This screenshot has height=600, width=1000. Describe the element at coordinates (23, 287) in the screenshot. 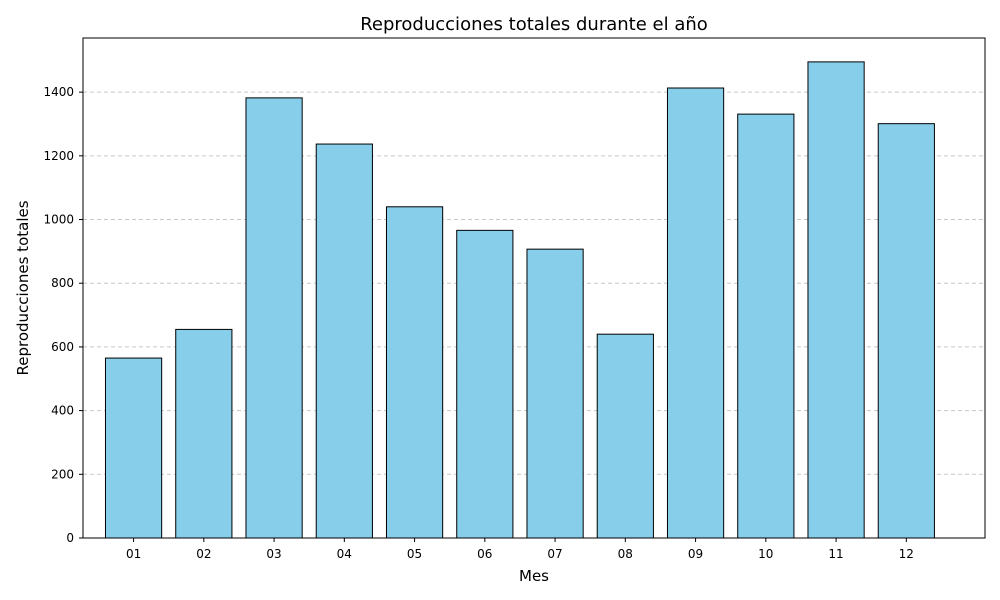

I see `y-axis-label: Reproducciones totales` at that location.